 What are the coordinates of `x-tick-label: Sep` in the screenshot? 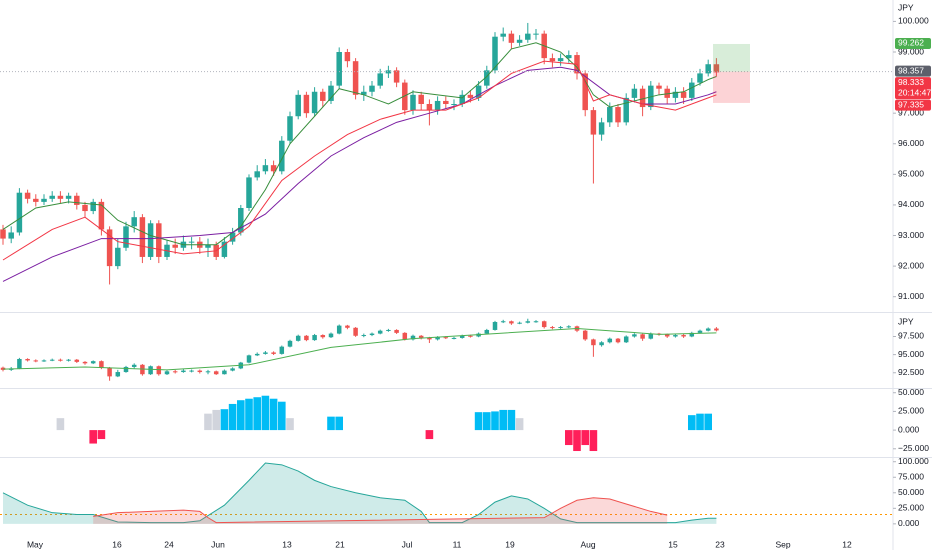 It's located at (782, 544).